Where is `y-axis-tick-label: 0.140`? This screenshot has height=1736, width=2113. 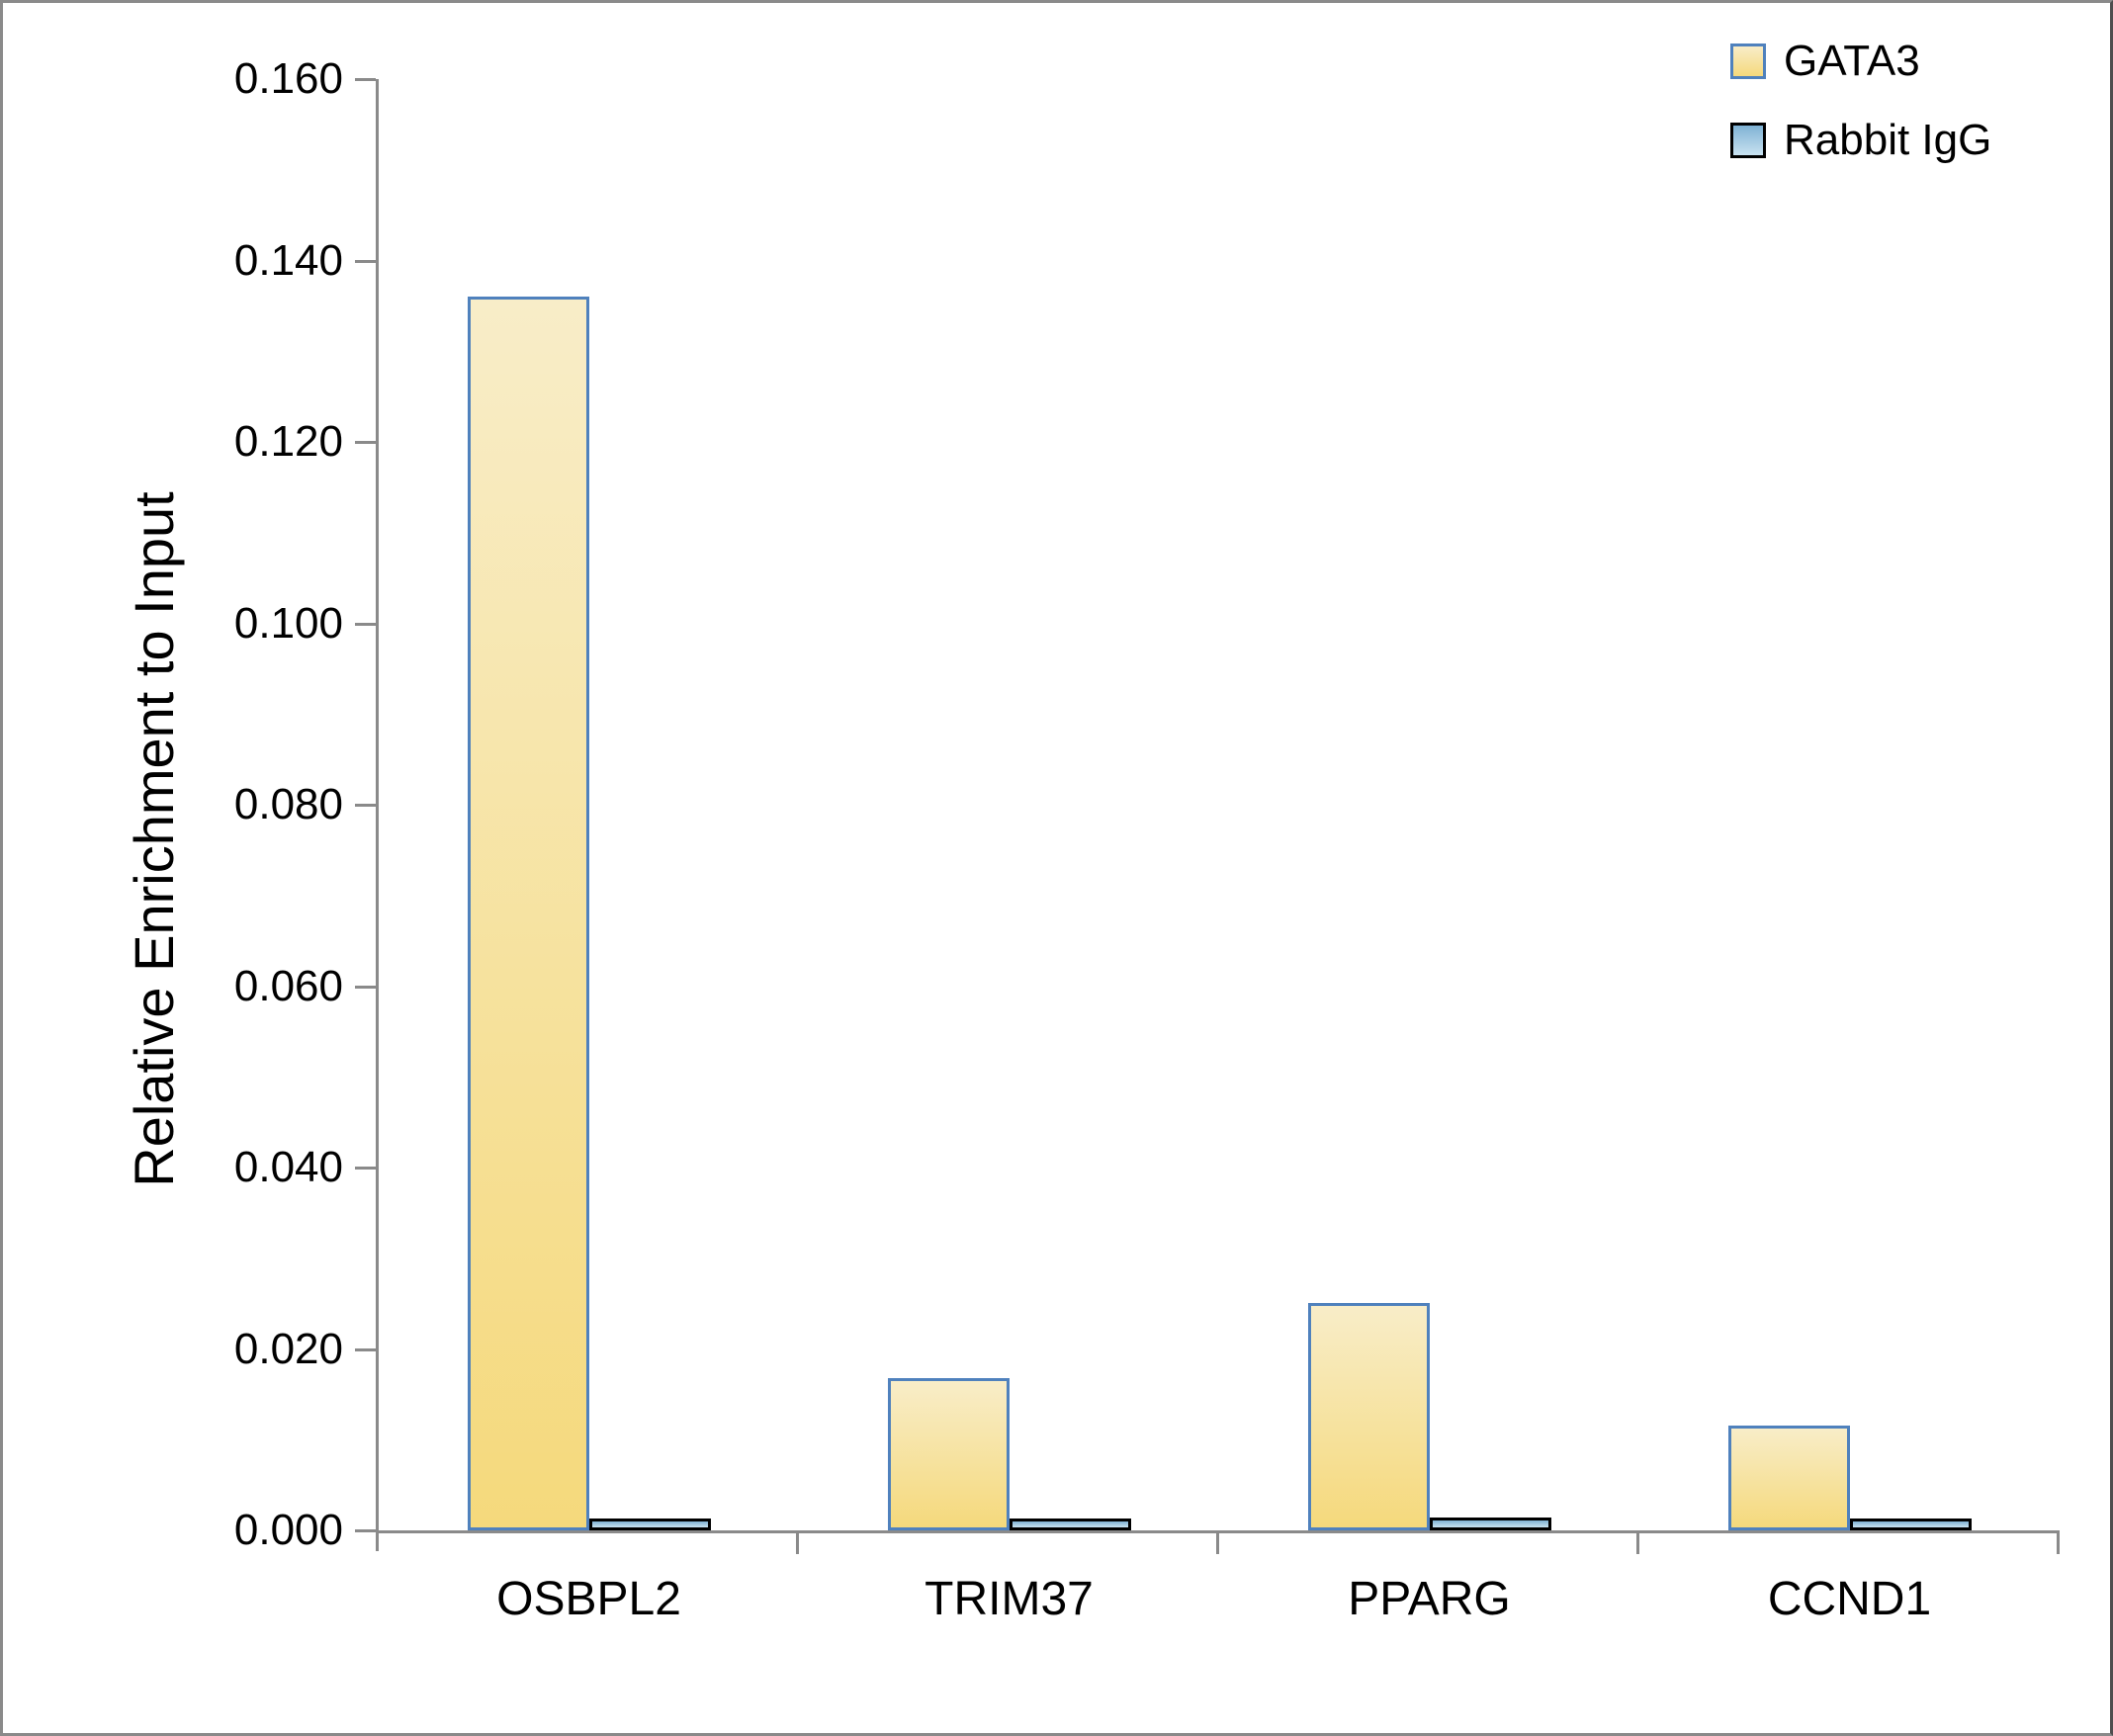
y-axis-tick-label: 0.140 is located at coordinates (288, 260).